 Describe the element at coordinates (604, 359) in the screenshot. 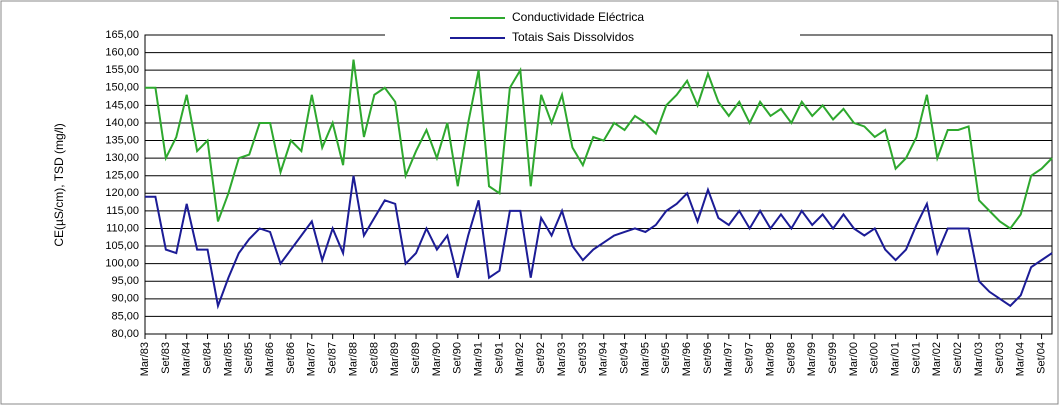

I see `x-tick-label: Mar/94` at that location.